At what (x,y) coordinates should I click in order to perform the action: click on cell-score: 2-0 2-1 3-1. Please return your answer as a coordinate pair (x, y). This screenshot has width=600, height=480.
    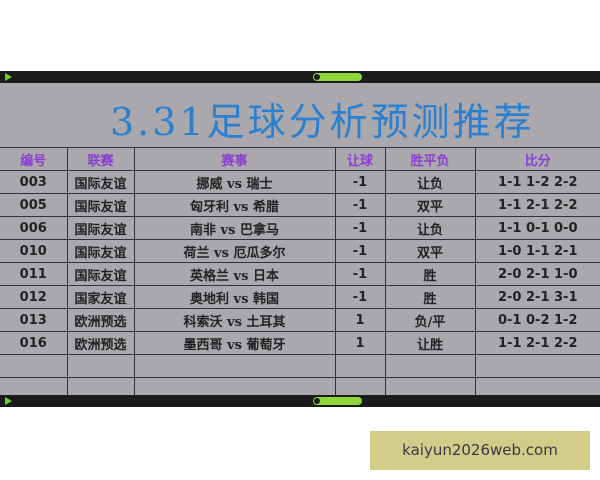
    Looking at the image, I should click on (537, 297).